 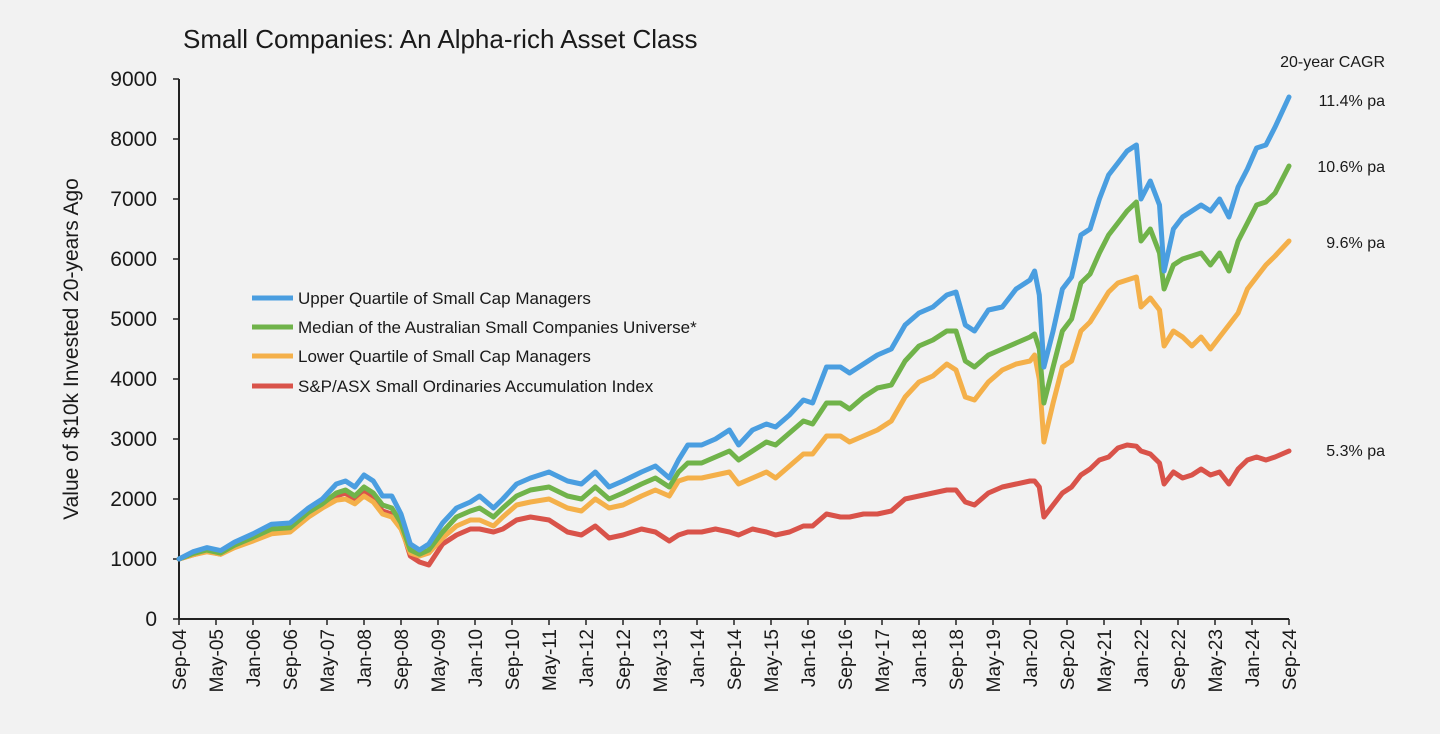 I want to click on x-tick-label: May-13, so click(x=661, y=660).